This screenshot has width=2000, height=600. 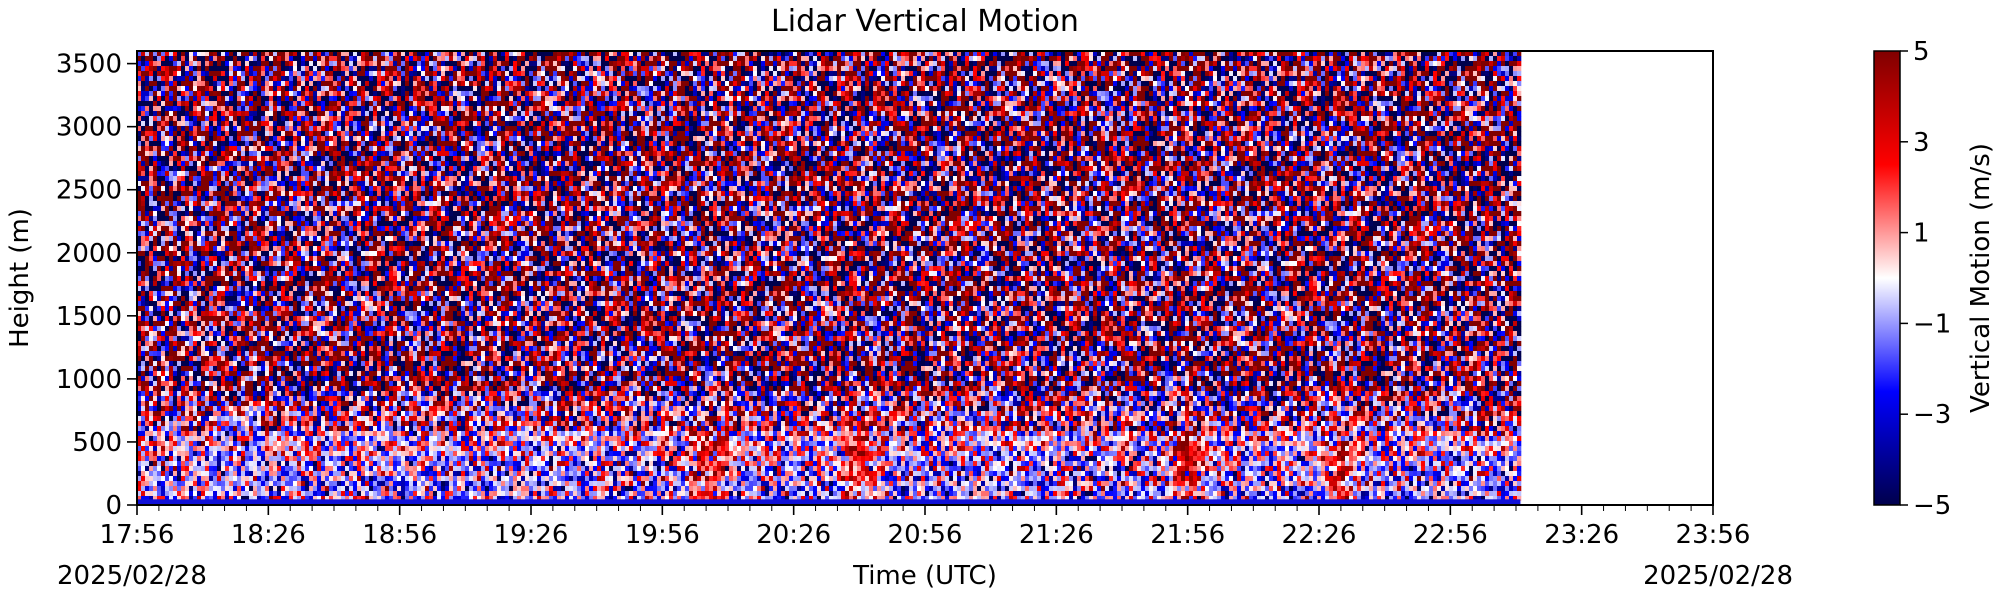 What do you see at coordinates (1921, 234) in the screenshot?
I see `colorbar-tick-label: 1` at bounding box center [1921, 234].